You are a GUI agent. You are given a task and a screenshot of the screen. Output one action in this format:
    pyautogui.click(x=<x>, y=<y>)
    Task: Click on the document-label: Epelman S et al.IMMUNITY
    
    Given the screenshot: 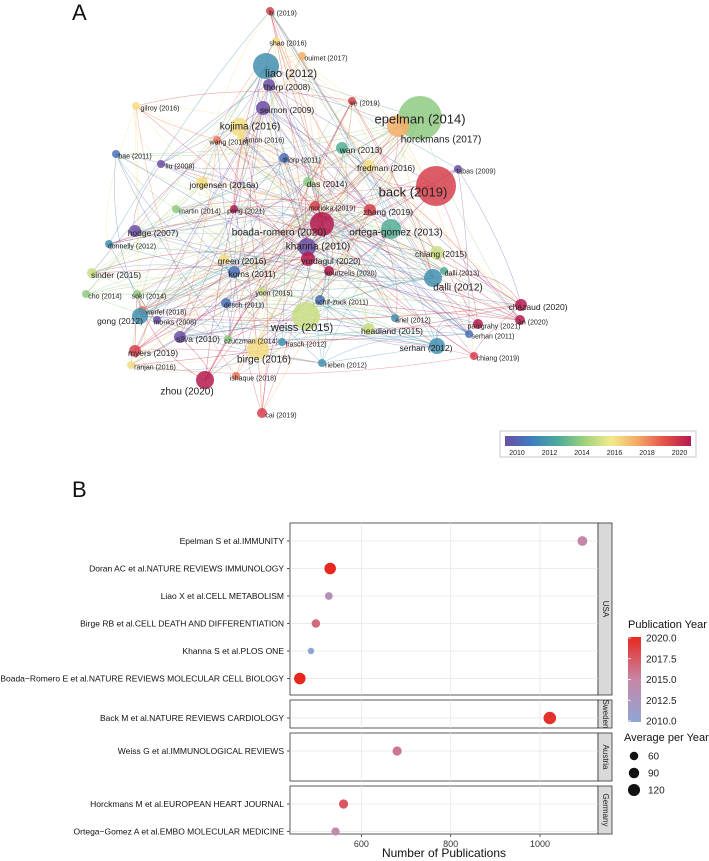 What is the action you would take?
    pyautogui.click(x=232, y=541)
    